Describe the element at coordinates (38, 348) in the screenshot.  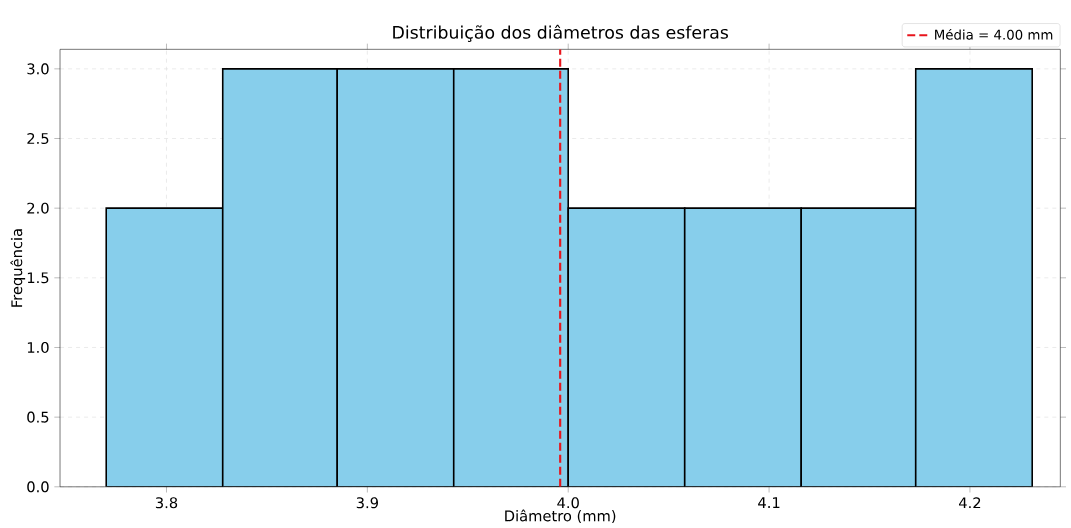
I see `y-tick-label: 1.0` at that location.